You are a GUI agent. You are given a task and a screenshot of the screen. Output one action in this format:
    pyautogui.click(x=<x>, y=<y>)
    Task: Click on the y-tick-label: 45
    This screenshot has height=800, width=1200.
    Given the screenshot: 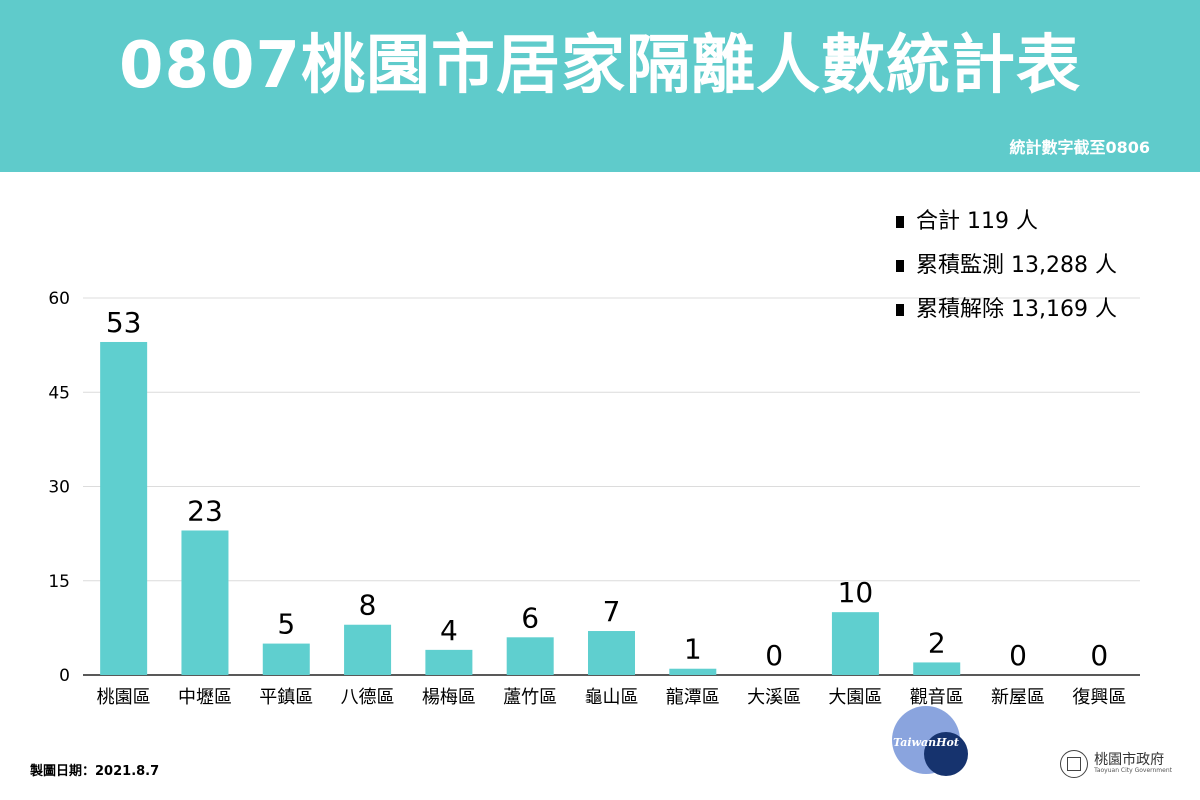 What is the action you would take?
    pyautogui.click(x=59, y=393)
    